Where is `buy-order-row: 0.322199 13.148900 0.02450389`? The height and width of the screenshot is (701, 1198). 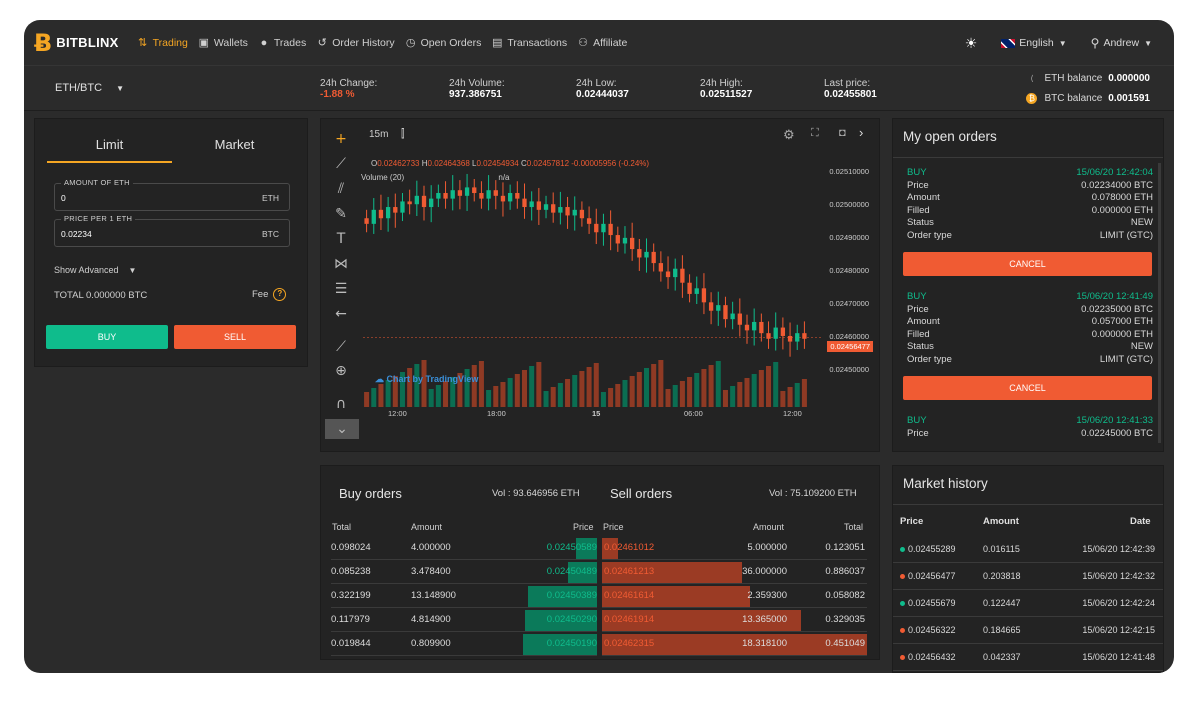
buy-order-row: 0.322199 13.148900 0.02450389 is located at coordinates (464, 596).